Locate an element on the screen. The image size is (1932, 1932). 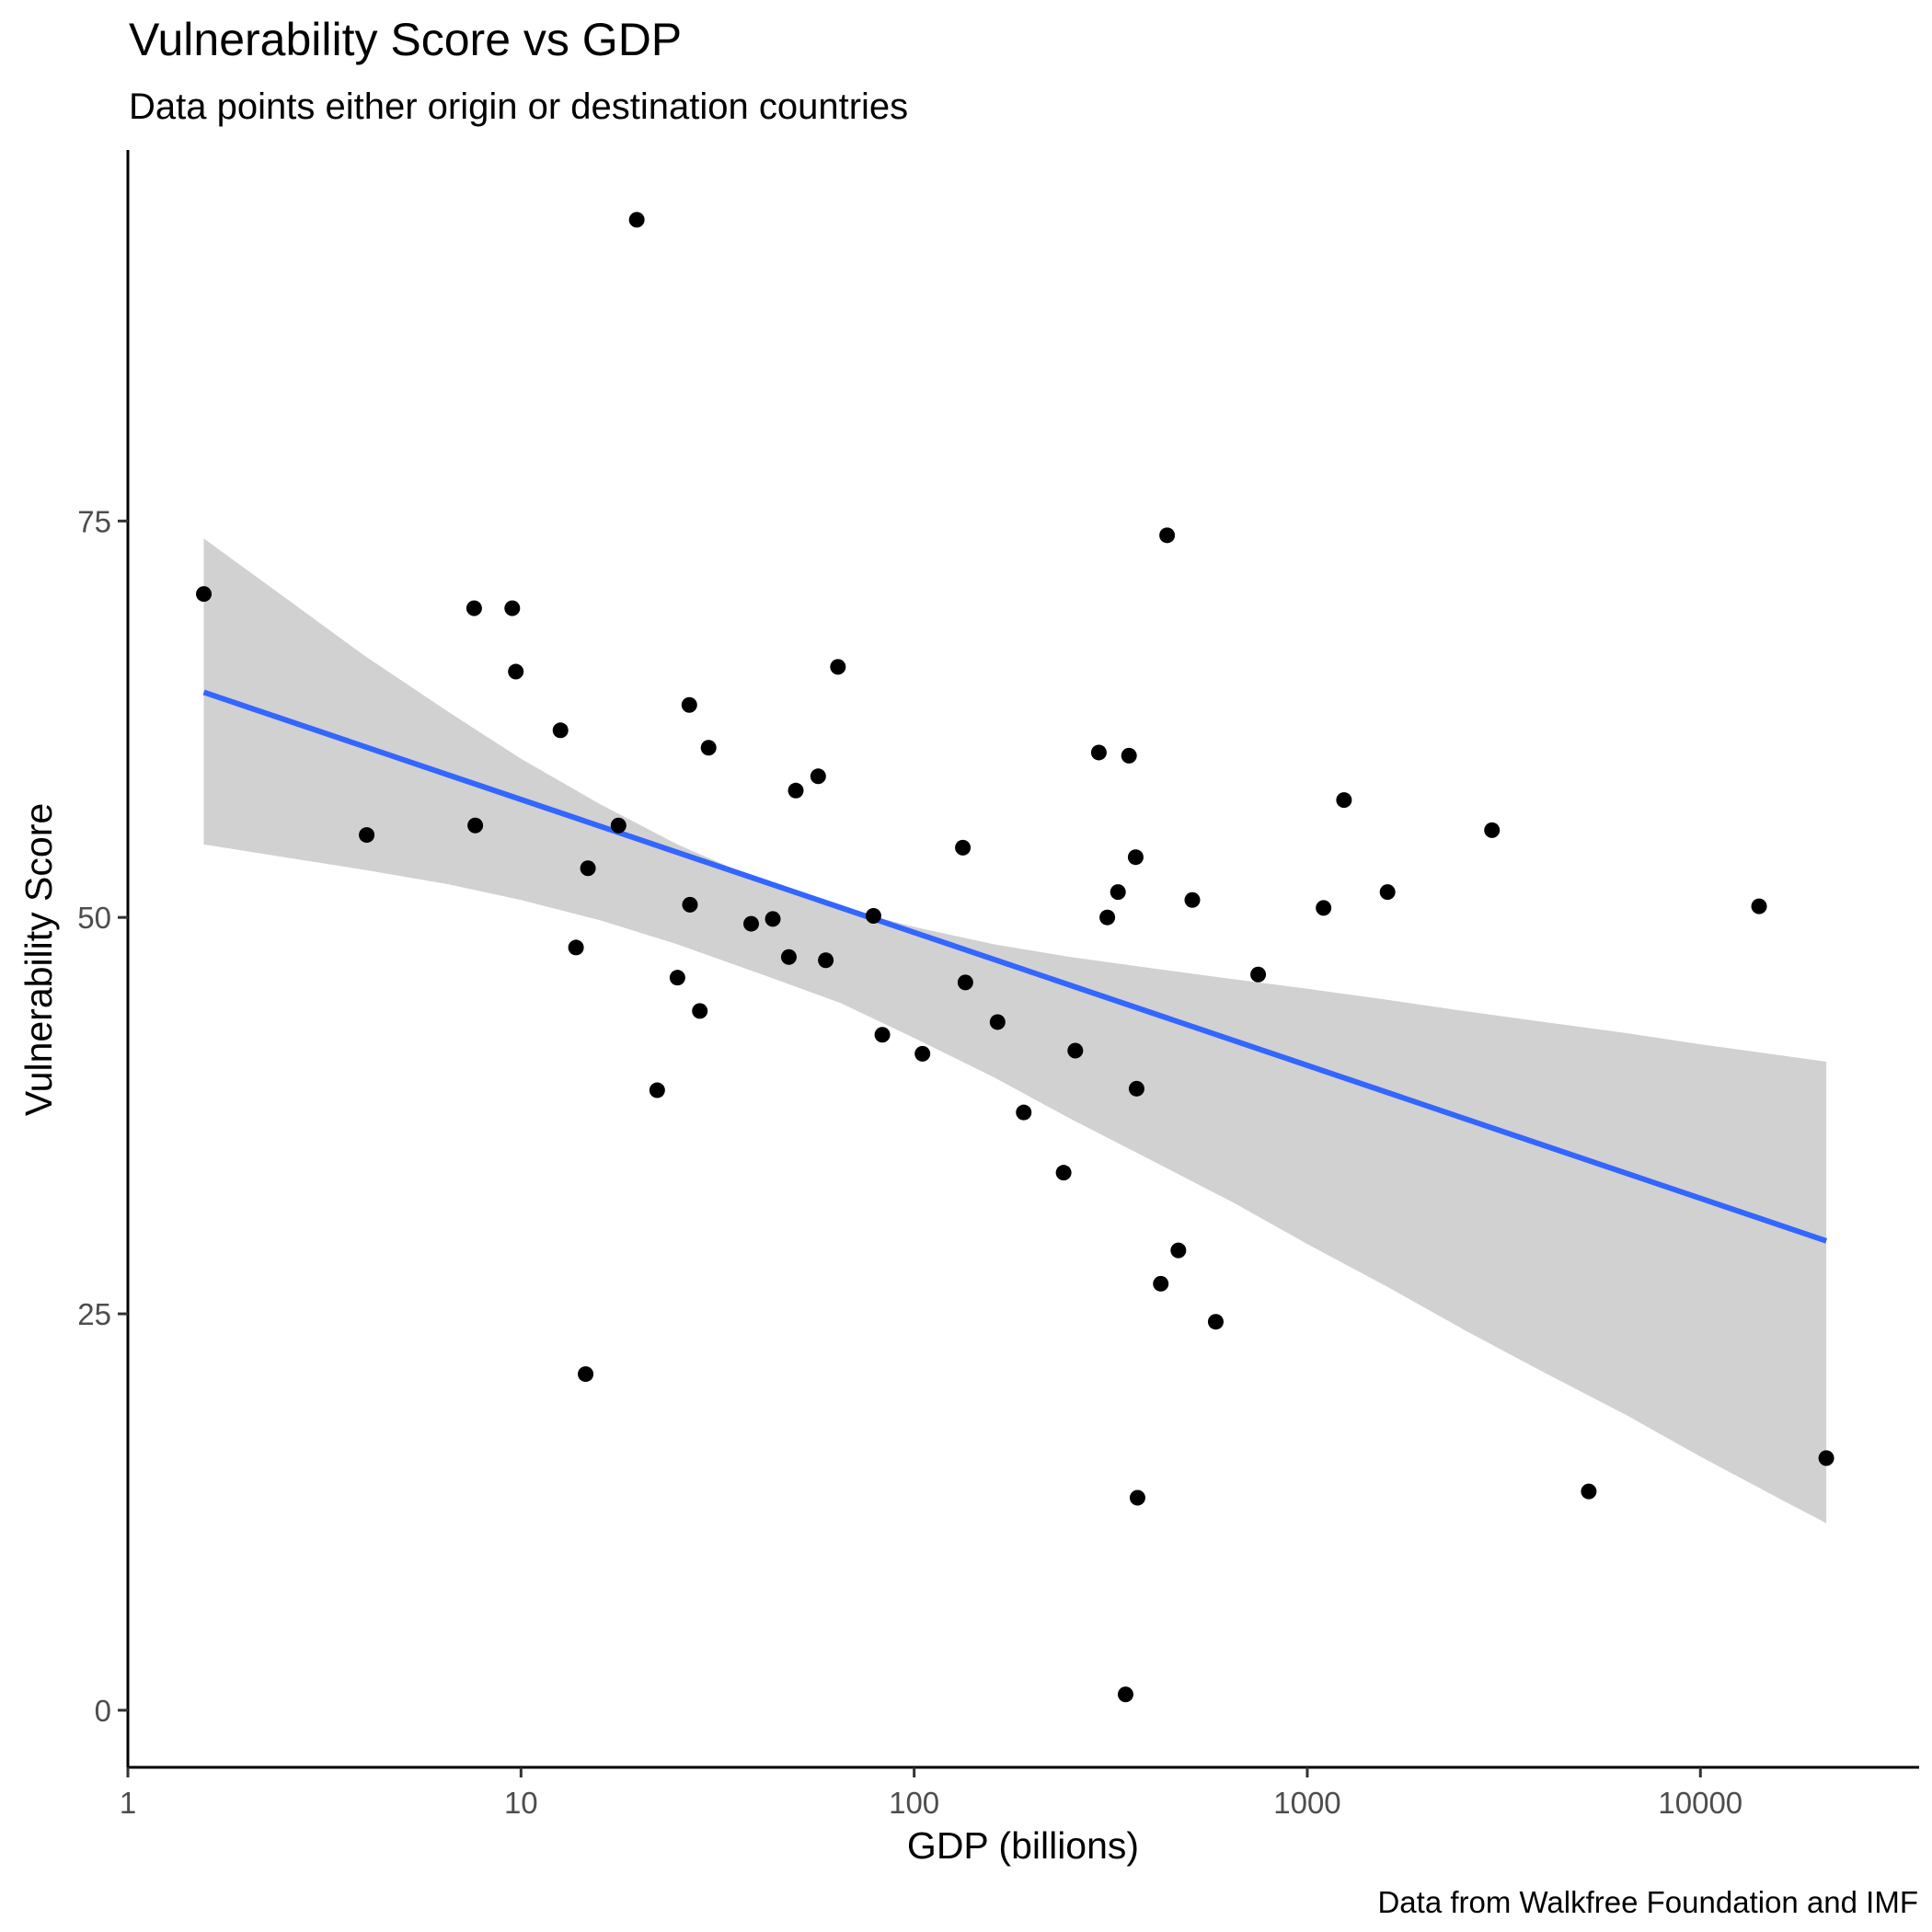
chart-title: Vulnerability Score vs GDP is located at coordinates (405, 39).